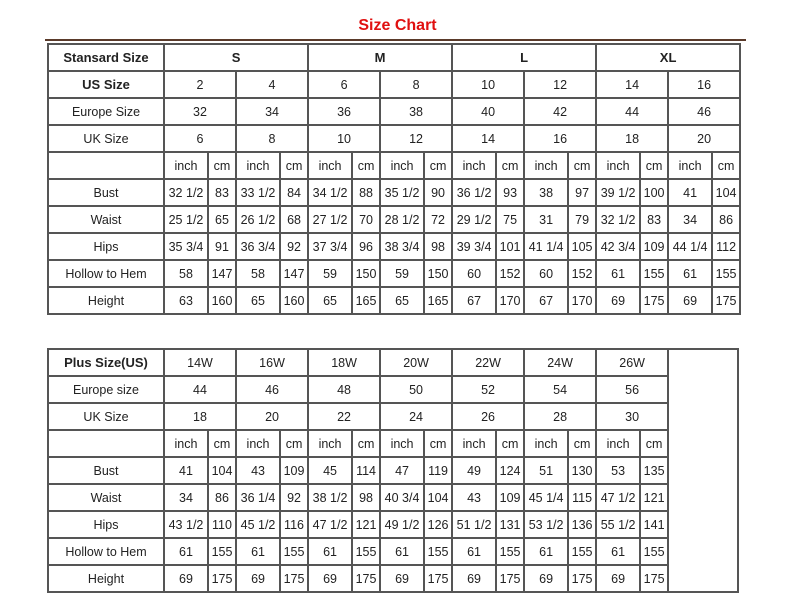  What do you see at coordinates (546, 273) in the screenshot?
I see `measurement-value: 60` at bounding box center [546, 273].